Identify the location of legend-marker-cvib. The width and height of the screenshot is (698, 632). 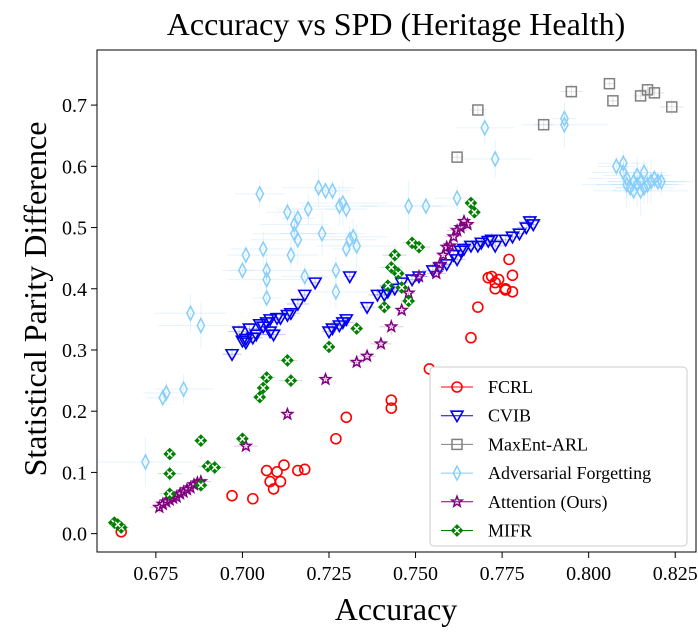
(457, 417).